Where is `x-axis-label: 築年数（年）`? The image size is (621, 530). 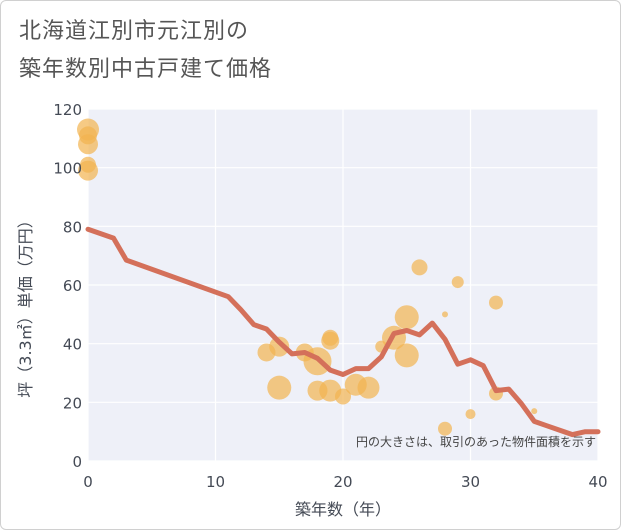 x-axis-label: 築年数（年） is located at coordinates (343, 509).